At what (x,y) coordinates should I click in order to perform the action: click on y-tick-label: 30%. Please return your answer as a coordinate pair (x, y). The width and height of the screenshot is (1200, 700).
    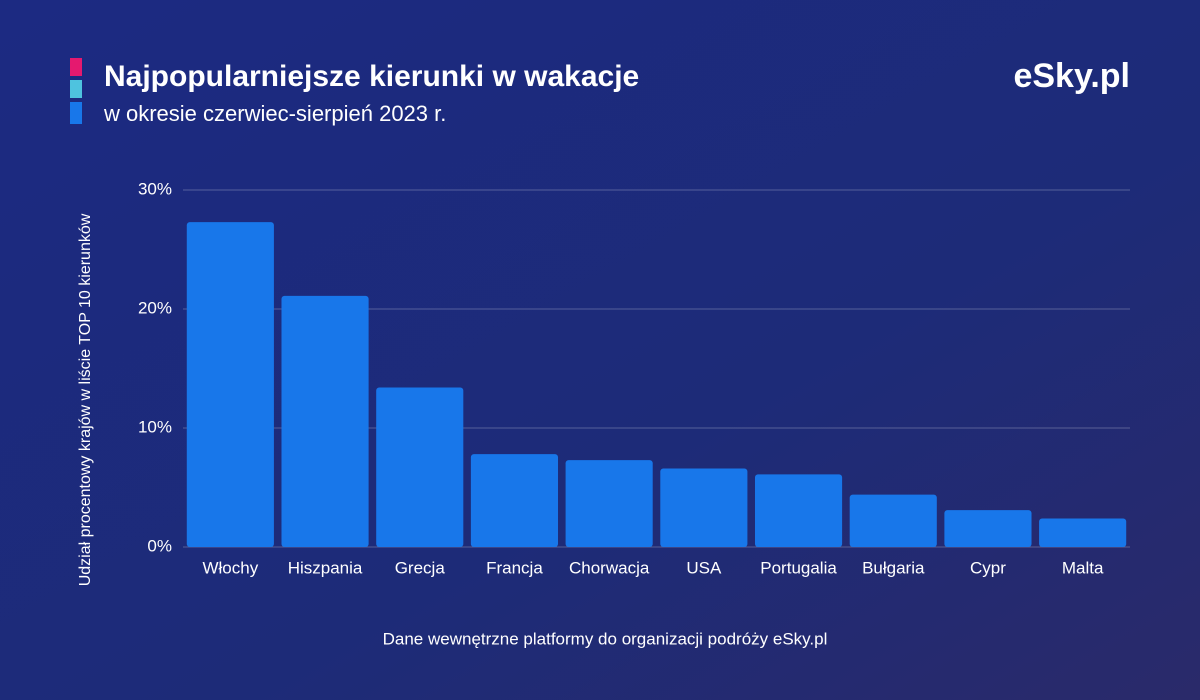
    Looking at the image, I should click on (155, 188).